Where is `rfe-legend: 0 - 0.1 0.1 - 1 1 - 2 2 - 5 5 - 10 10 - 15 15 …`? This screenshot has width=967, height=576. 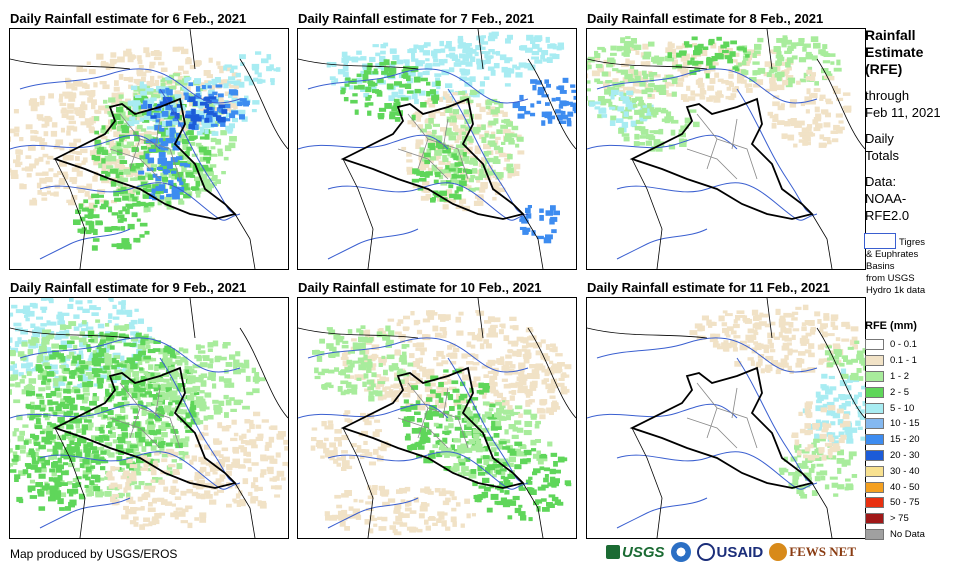
rfe-legend: 0 - 0.1 0.1 - 1 1 - 2 2 - 5 5 - 10 10 - 15 15 … is located at coordinates (895, 439).